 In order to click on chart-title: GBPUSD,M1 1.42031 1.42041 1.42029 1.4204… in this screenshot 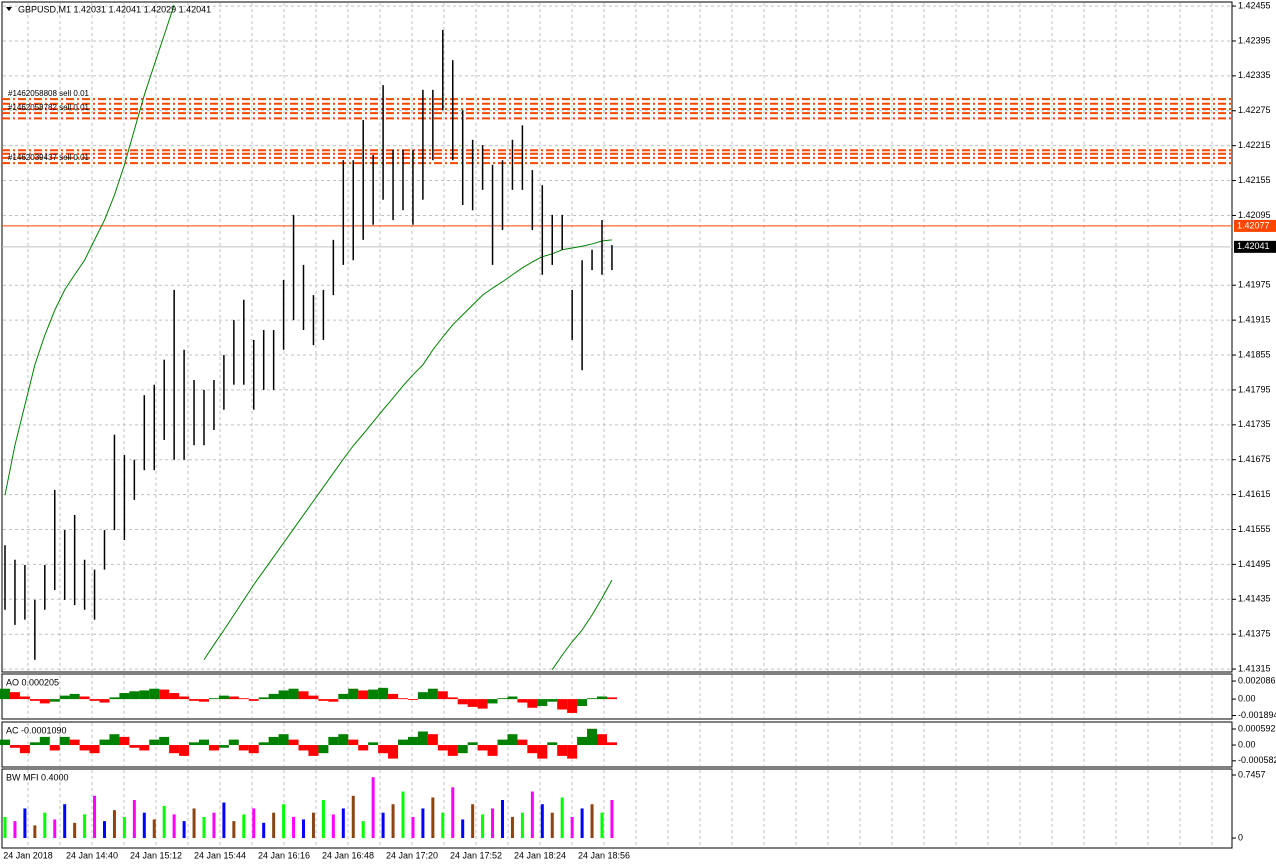, I will do `click(114, 9)`.